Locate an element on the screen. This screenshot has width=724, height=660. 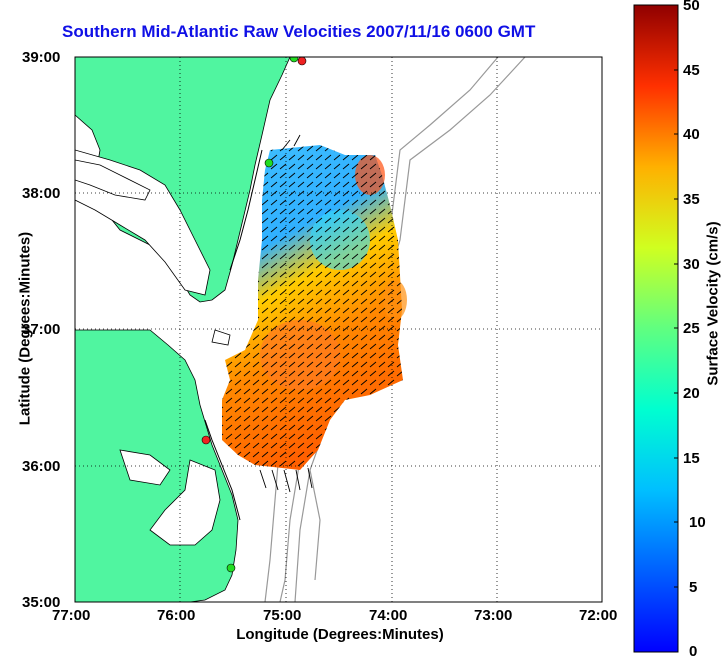
x-tick: 73:00 is located at coordinates (493, 615).